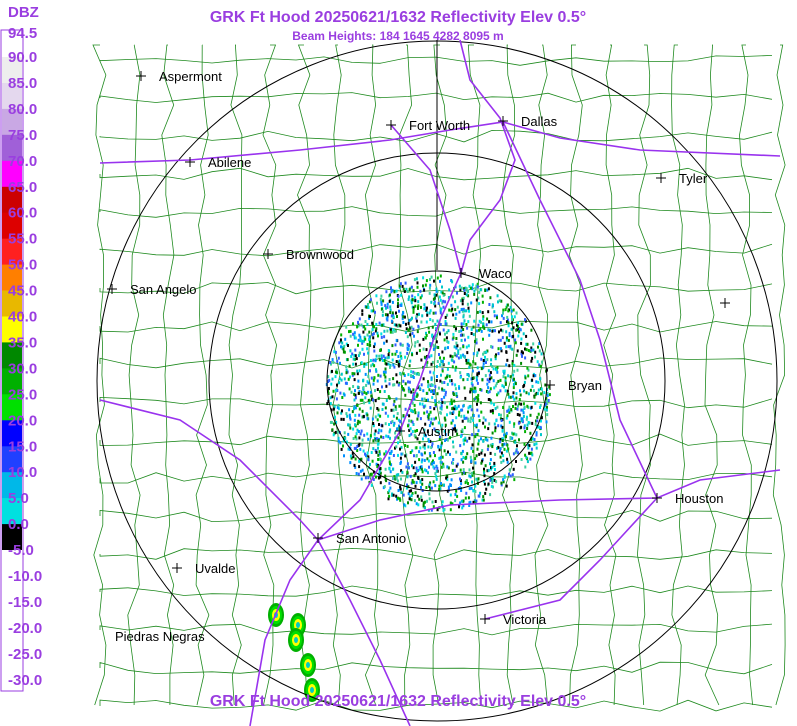 The image size is (797, 726). I want to click on city-label: Waco, so click(495, 273).